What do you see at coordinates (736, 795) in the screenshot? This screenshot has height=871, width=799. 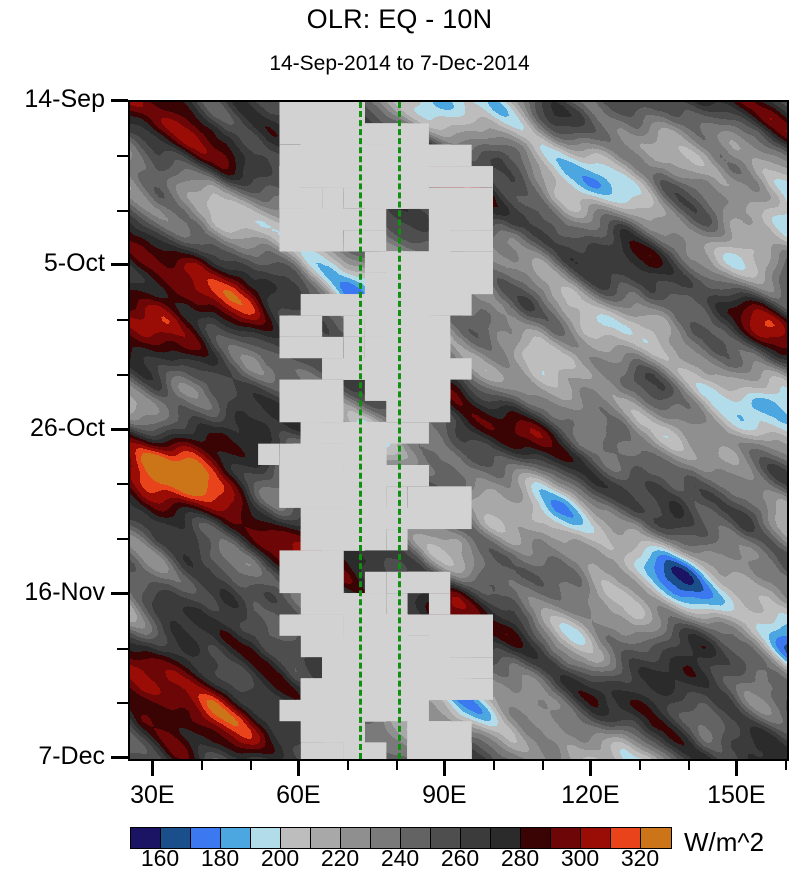 I see `x-axis-label-150e: 150E` at bounding box center [736, 795].